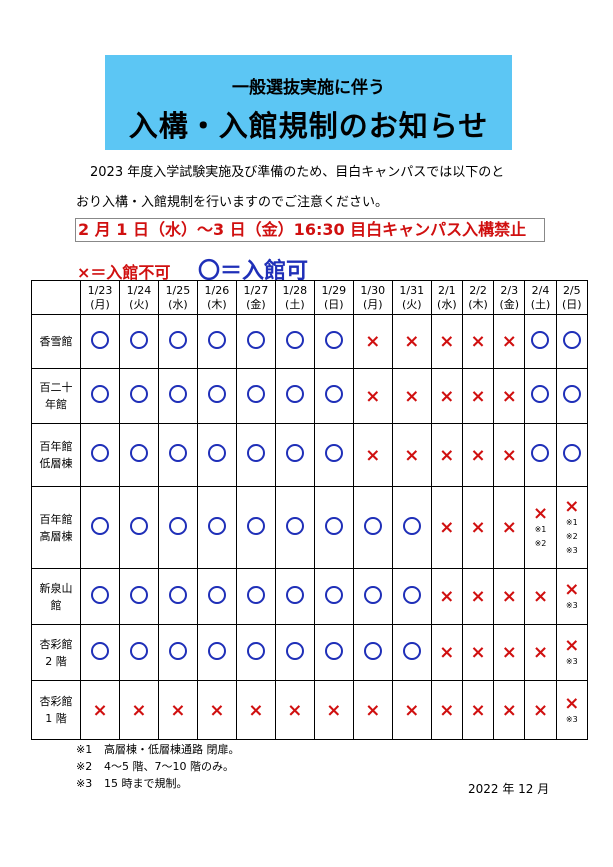 This screenshot has height=867, width=613. I want to click on building-label: 百年館 高層棟, so click(56, 527).